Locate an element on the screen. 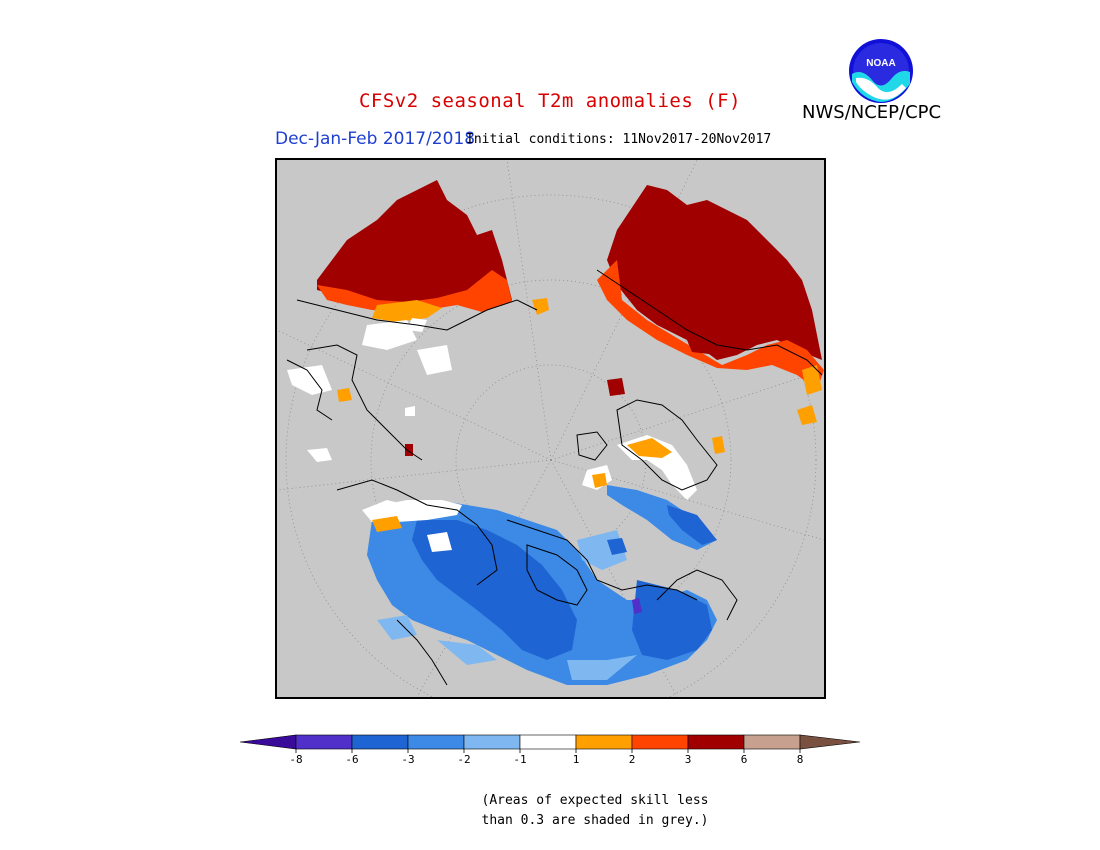 Image resolution: width=1100 pixels, height=850 pixels. colorbar-low-arrow is located at coordinates (268, 742).